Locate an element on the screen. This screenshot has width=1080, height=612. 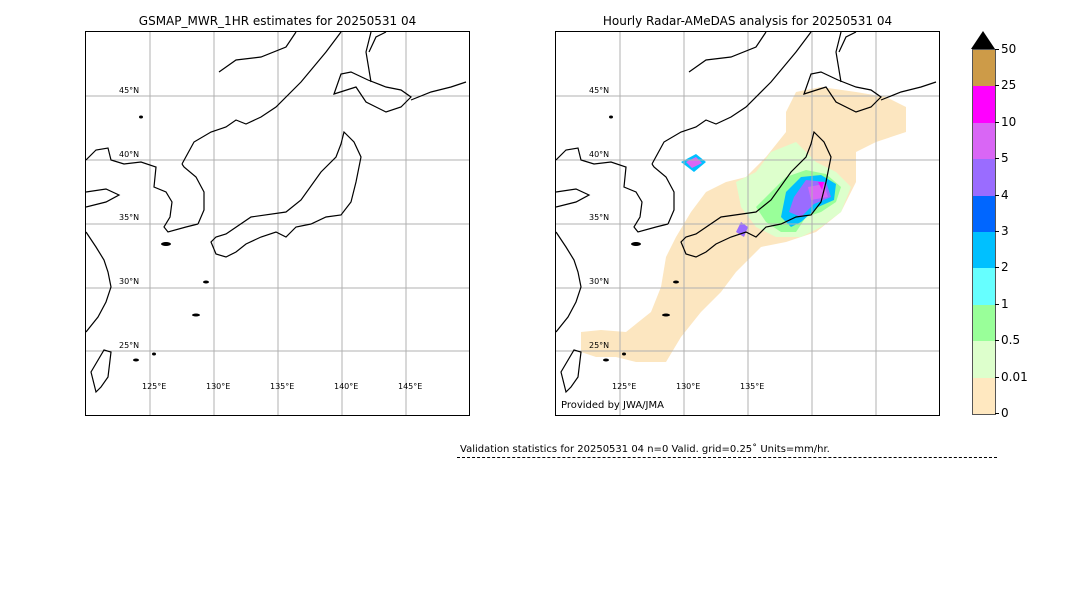
colorbar-label: 4 is located at coordinates (1005, 195).